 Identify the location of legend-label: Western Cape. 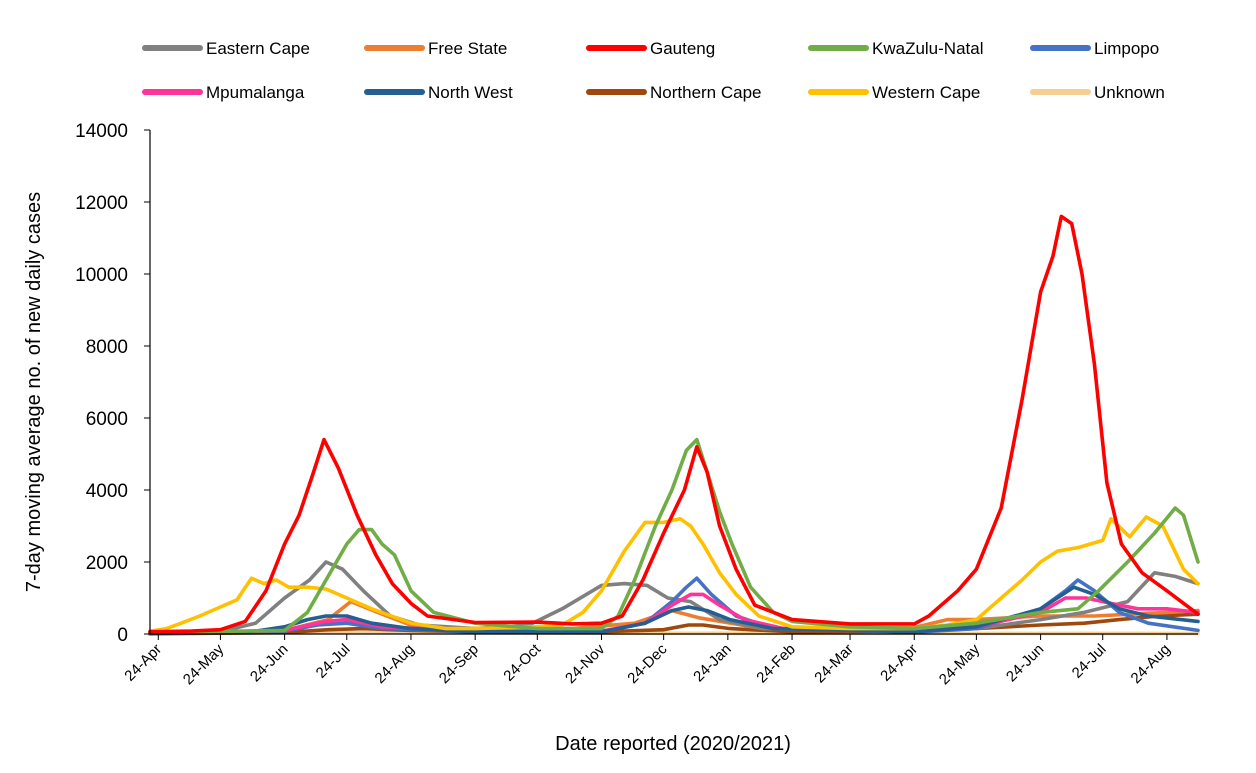
(926, 92).